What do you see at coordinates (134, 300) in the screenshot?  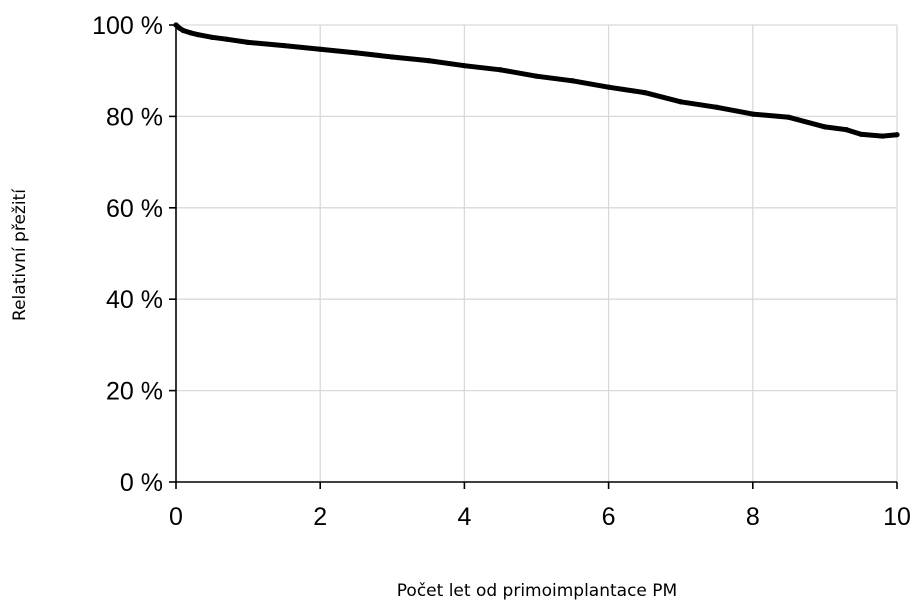 I see `y-tick-label-40: 40 %` at bounding box center [134, 300].